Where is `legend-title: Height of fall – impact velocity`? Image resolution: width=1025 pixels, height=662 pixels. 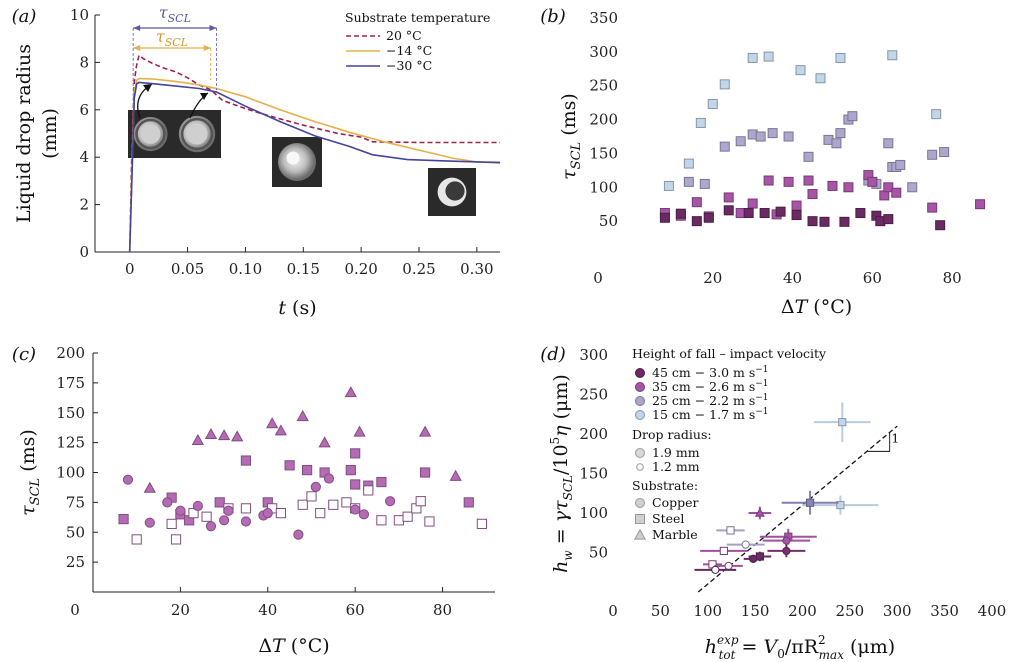
legend-title: Height of fall – impact velocity is located at coordinates (729, 353).